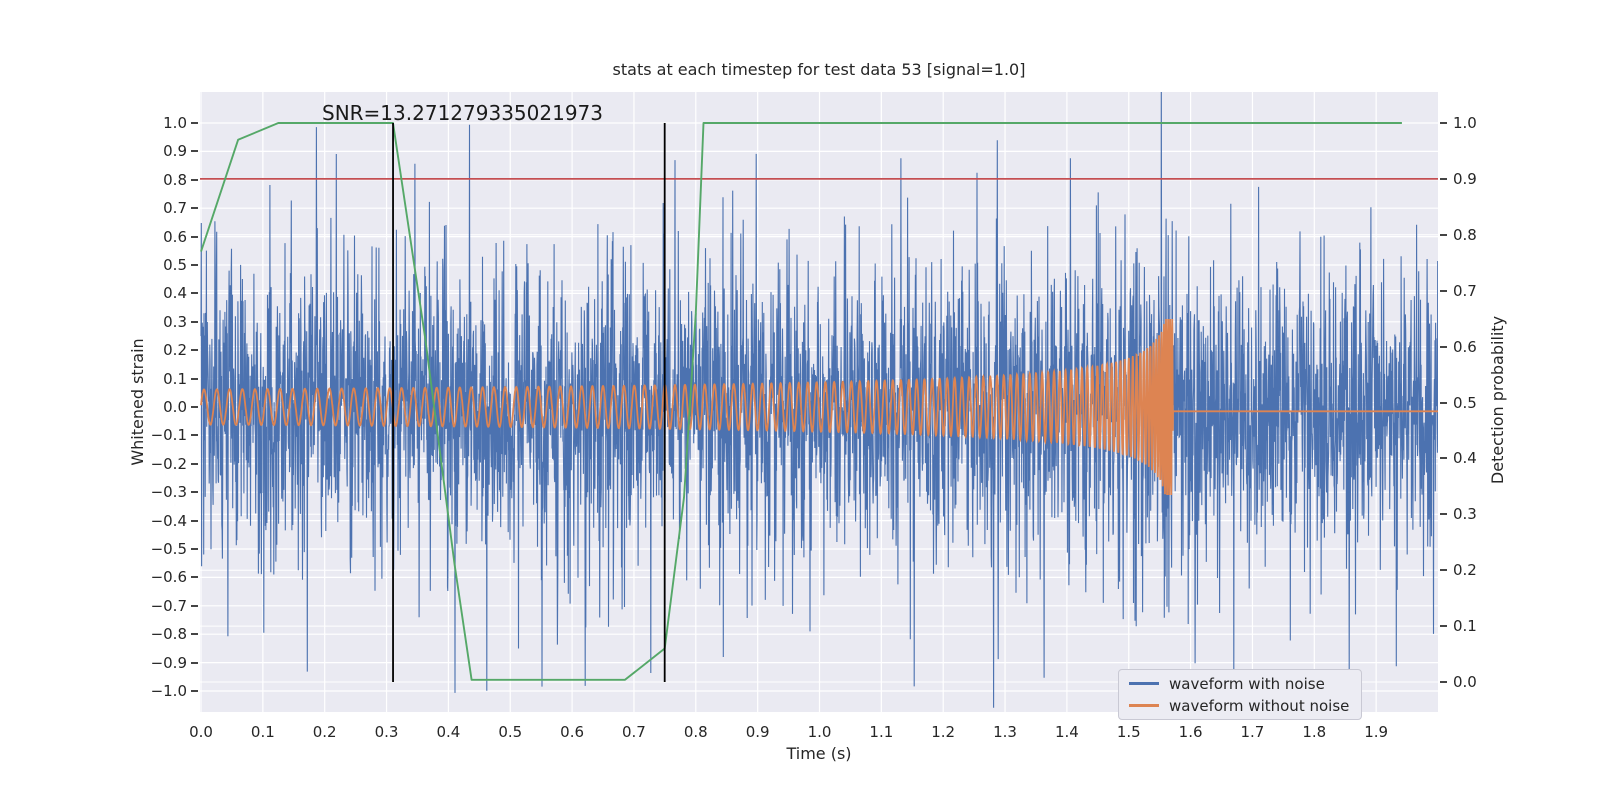 The image size is (1600, 800). What do you see at coordinates (1144, 683) in the screenshot?
I see `legend-swatch-blue-line` at bounding box center [1144, 683].